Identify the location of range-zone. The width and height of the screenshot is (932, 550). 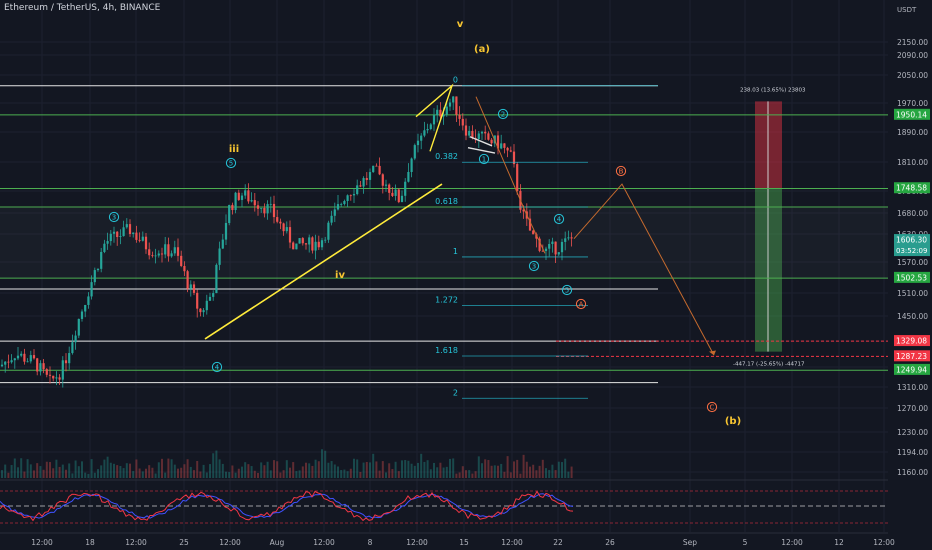
(444, 243).